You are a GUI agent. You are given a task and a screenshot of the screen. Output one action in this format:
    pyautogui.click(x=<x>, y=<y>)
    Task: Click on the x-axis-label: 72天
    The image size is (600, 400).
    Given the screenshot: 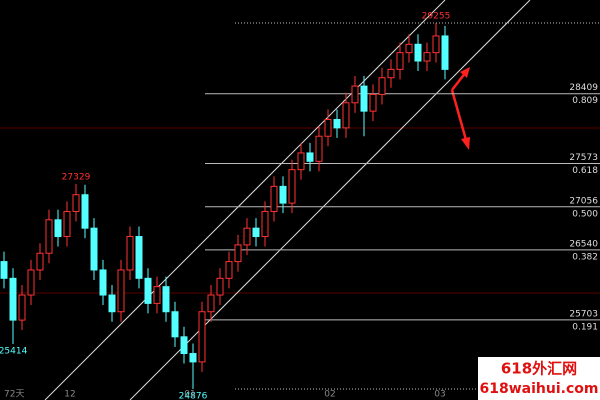 What is the action you would take?
    pyautogui.click(x=14, y=395)
    